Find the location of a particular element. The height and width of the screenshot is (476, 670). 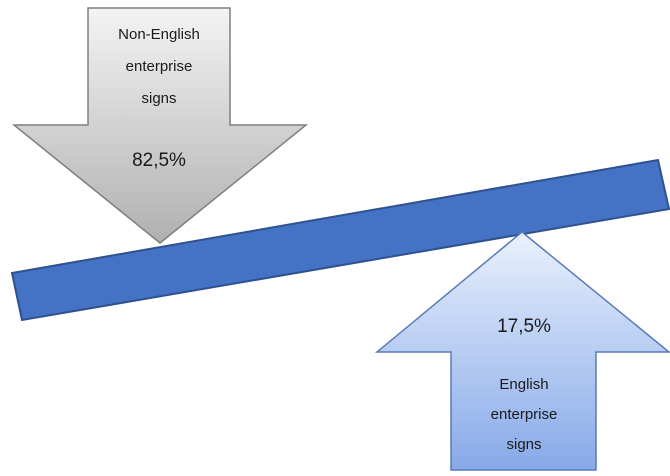

english-label-line-2: enterprise is located at coordinates (524, 414).